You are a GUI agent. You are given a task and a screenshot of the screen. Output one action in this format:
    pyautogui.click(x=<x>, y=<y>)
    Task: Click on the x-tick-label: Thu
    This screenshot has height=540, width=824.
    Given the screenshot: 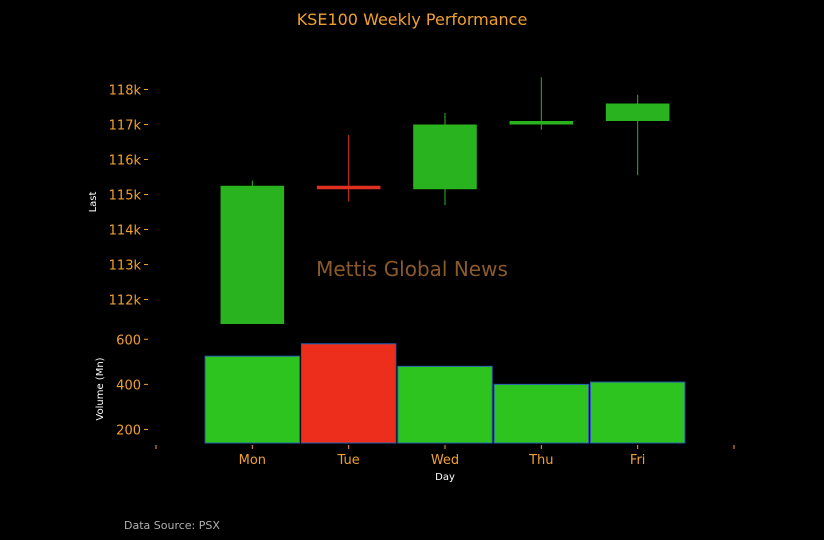 What is the action you would take?
    pyautogui.click(x=540, y=460)
    